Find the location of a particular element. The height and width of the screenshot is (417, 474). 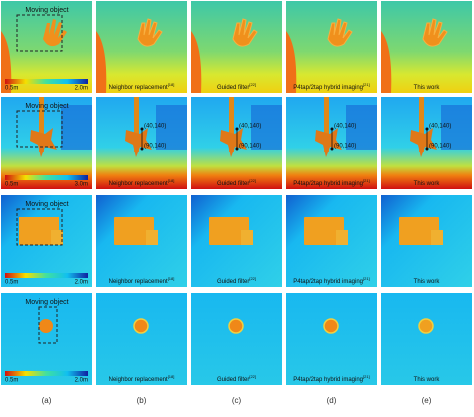

column-label: (d) is located at coordinates (332, 400).